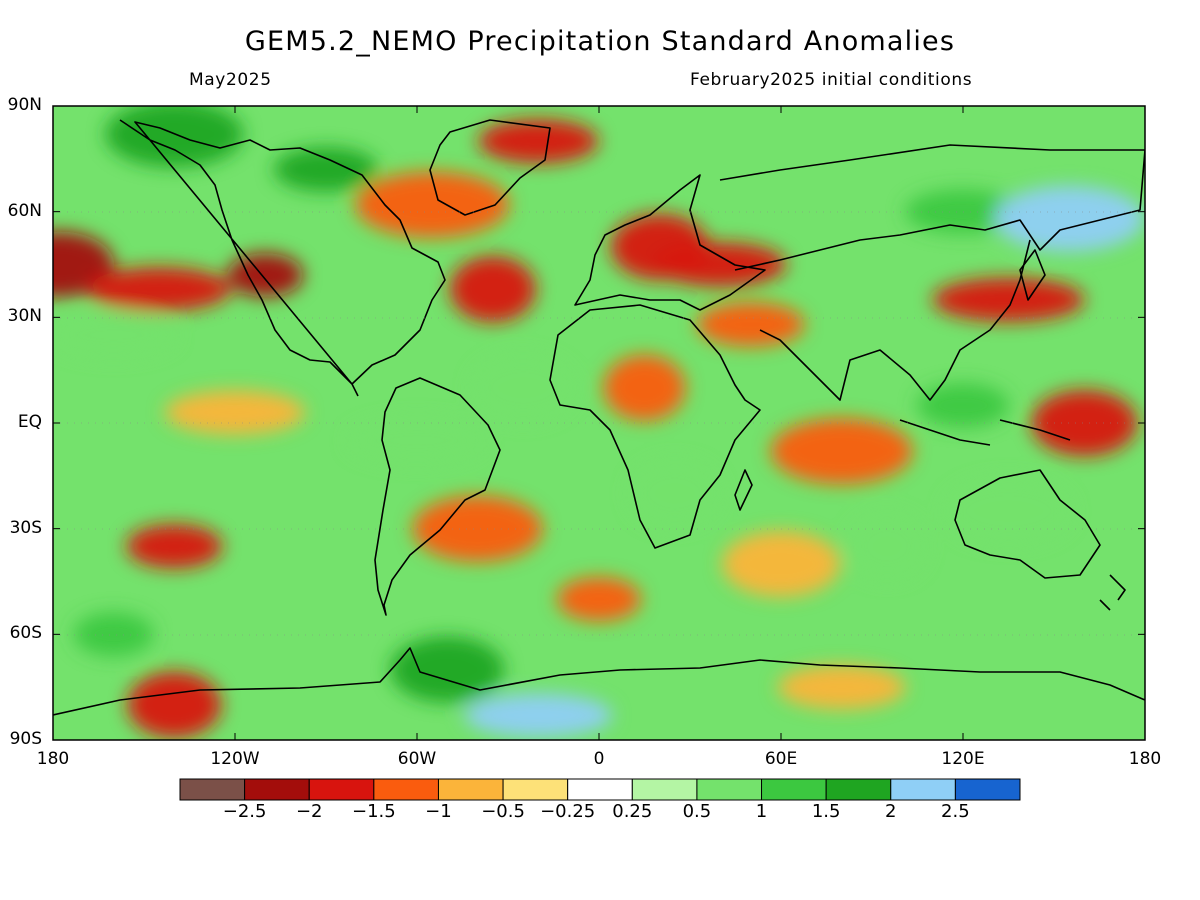 This screenshot has height=900, width=1200. Describe the element at coordinates (25, 527) in the screenshot. I see `latitude-label: 30S` at that location.